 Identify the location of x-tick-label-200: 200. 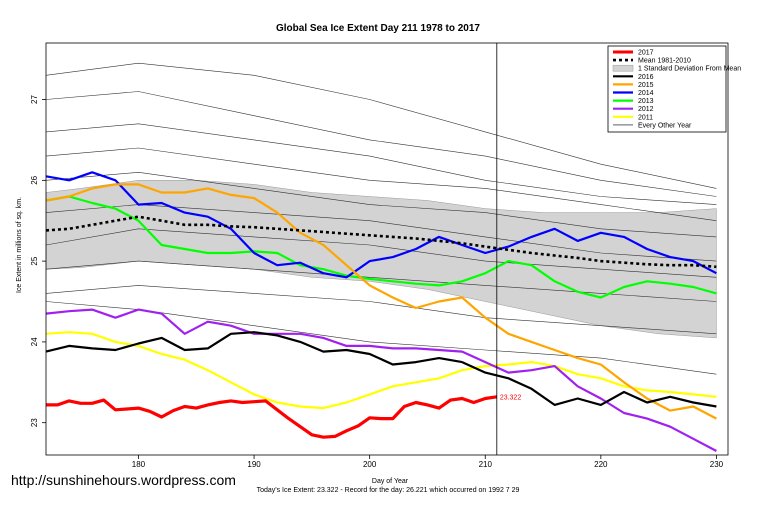
(370, 464).